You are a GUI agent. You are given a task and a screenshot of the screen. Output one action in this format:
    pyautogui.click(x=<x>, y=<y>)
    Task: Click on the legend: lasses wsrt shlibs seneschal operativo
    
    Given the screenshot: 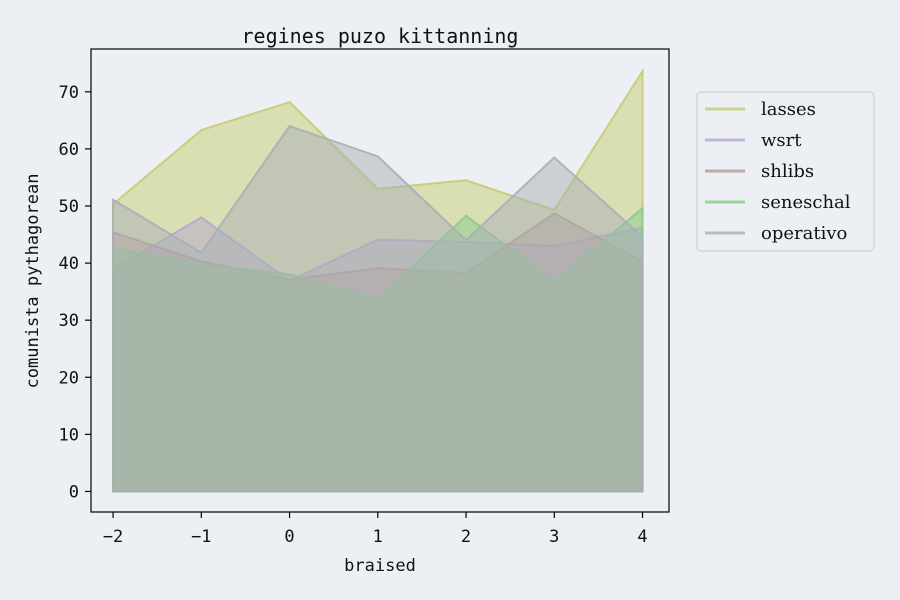 What is the action you would take?
    pyautogui.click(x=785, y=171)
    